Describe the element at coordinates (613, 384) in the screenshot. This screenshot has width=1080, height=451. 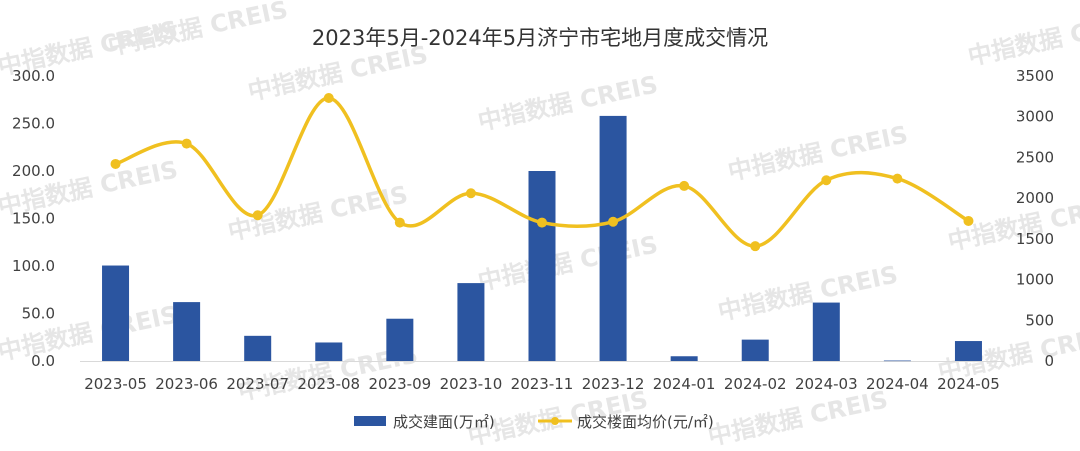
I see `x-tick-label: 2023-12` at that location.